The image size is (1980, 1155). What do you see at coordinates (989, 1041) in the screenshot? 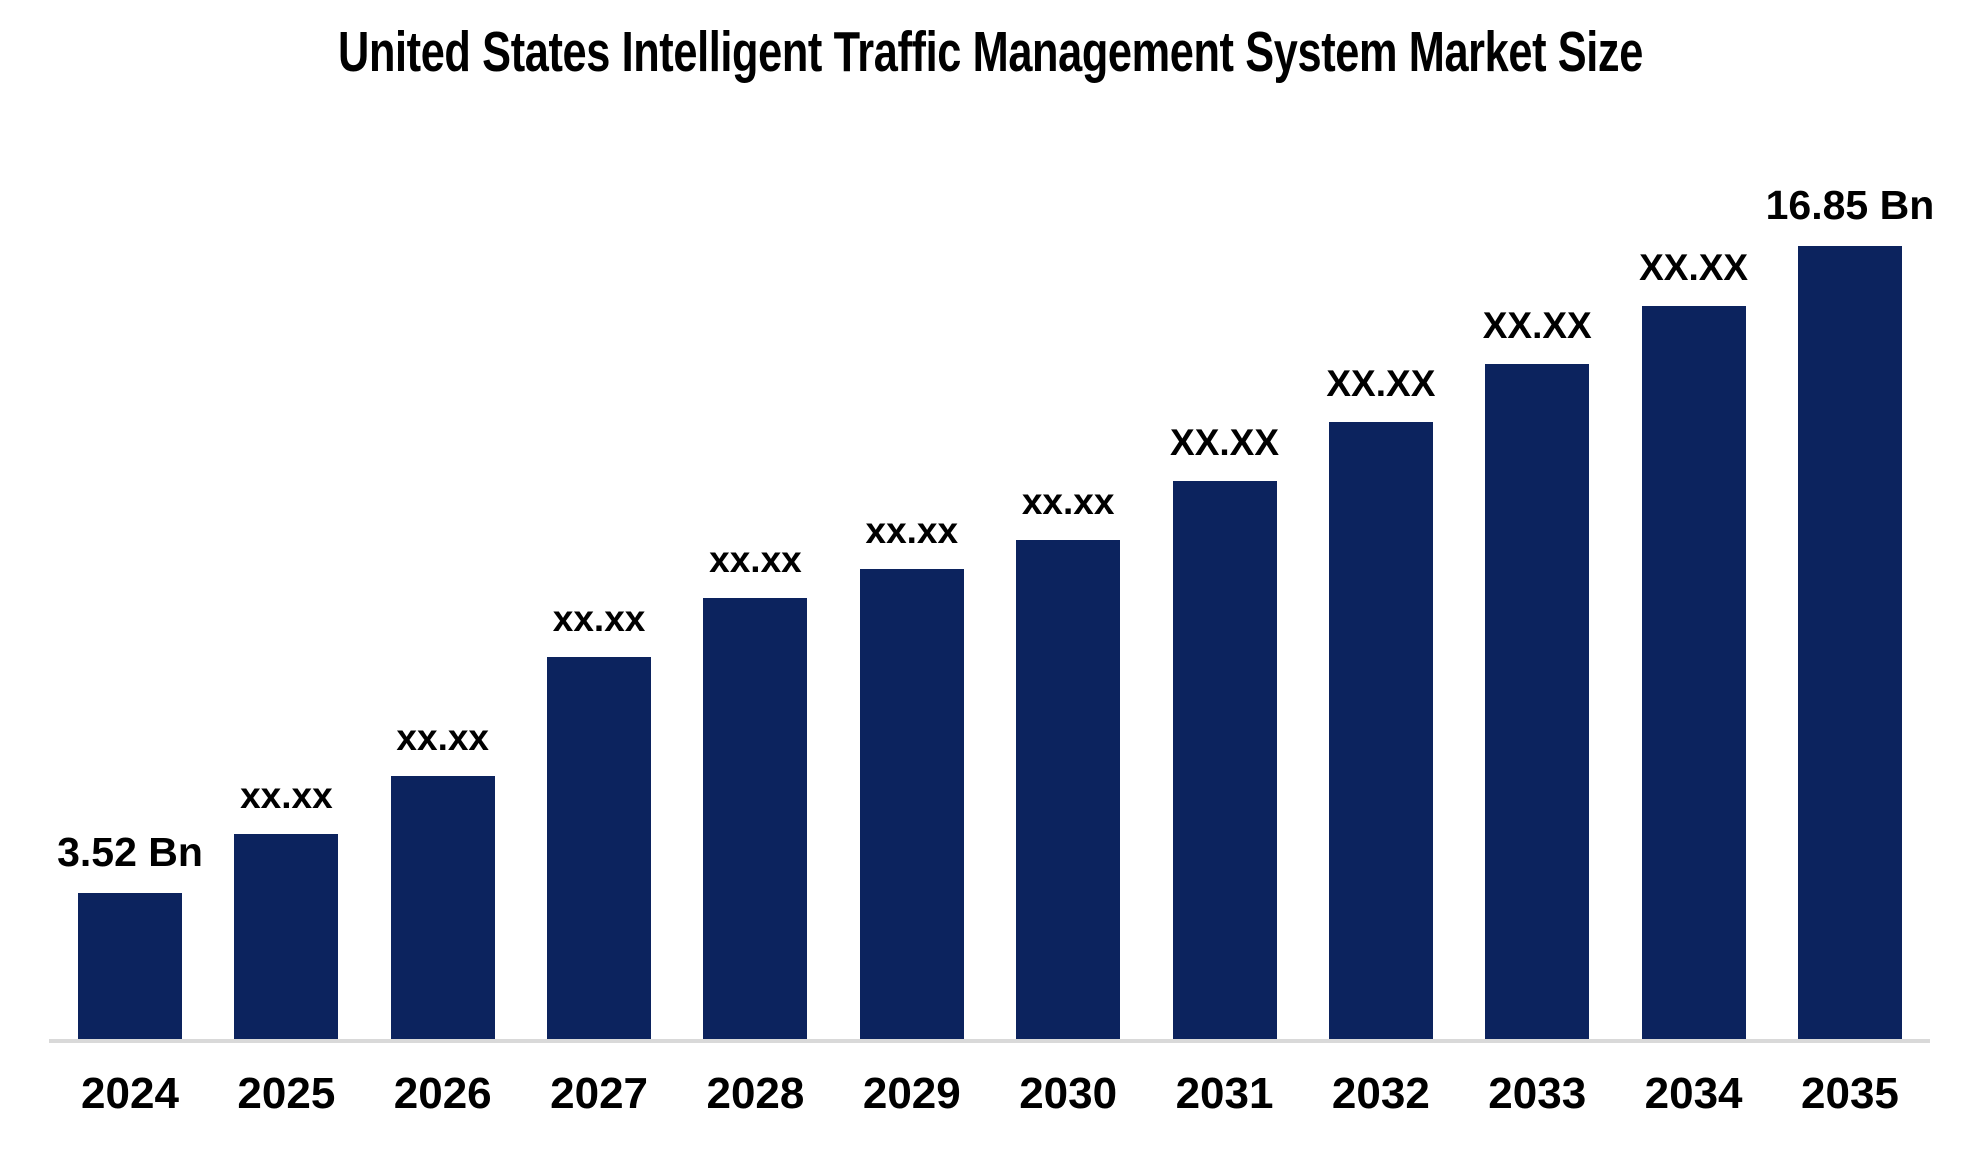
I see `x-axis-line` at bounding box center [989, 1041].